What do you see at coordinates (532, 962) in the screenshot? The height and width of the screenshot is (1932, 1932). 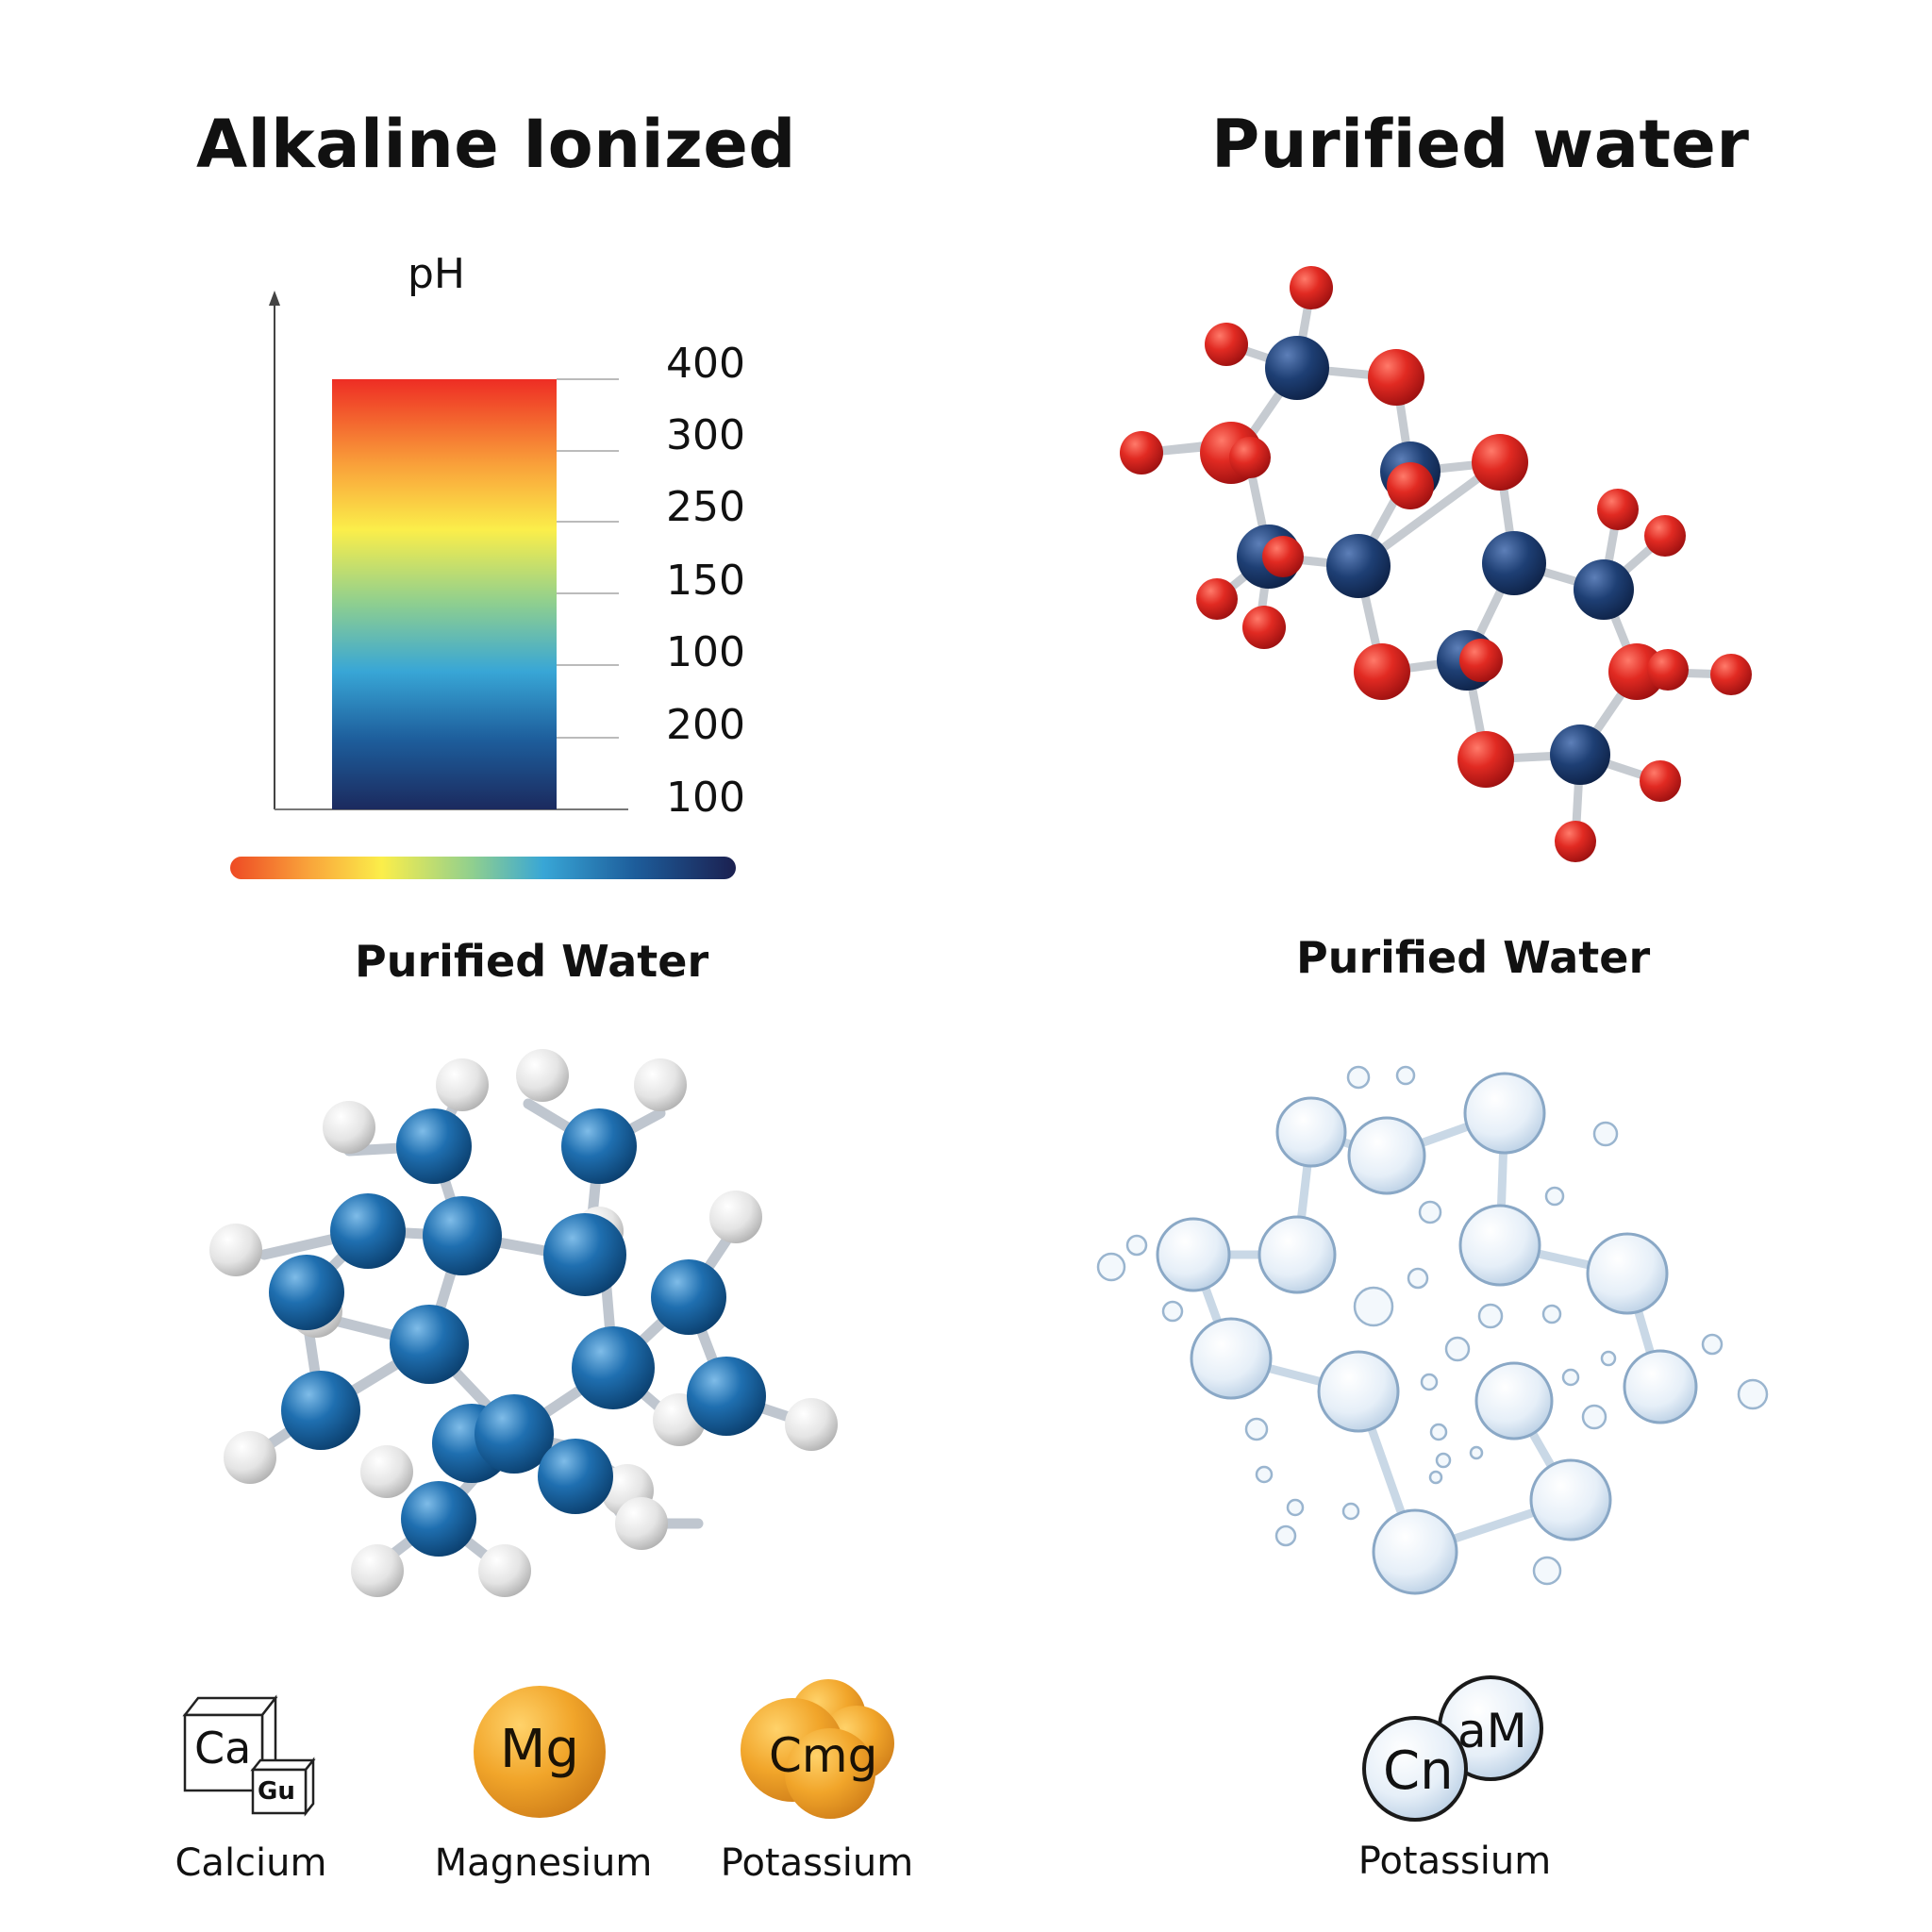 I see `purified-water-subtitle-left: Purified Water` at bounding box center [532, 962].